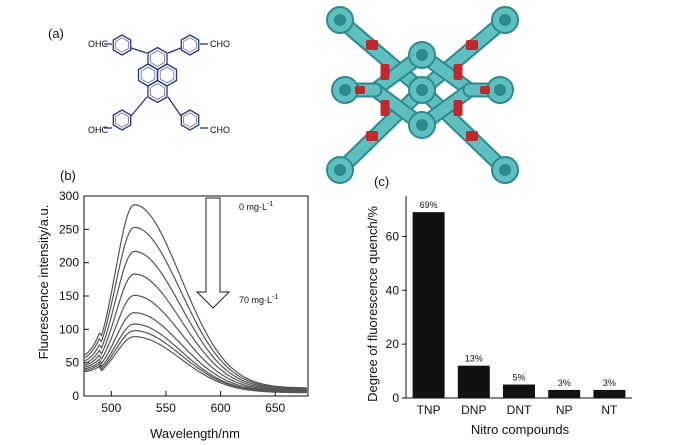 Image resolution: width=682 pixels, height=445 pixels. Describe the element at coordinates (253, 207) in the screenshot. I see `arrow-label-start-text: 0 mg·L` at that location.